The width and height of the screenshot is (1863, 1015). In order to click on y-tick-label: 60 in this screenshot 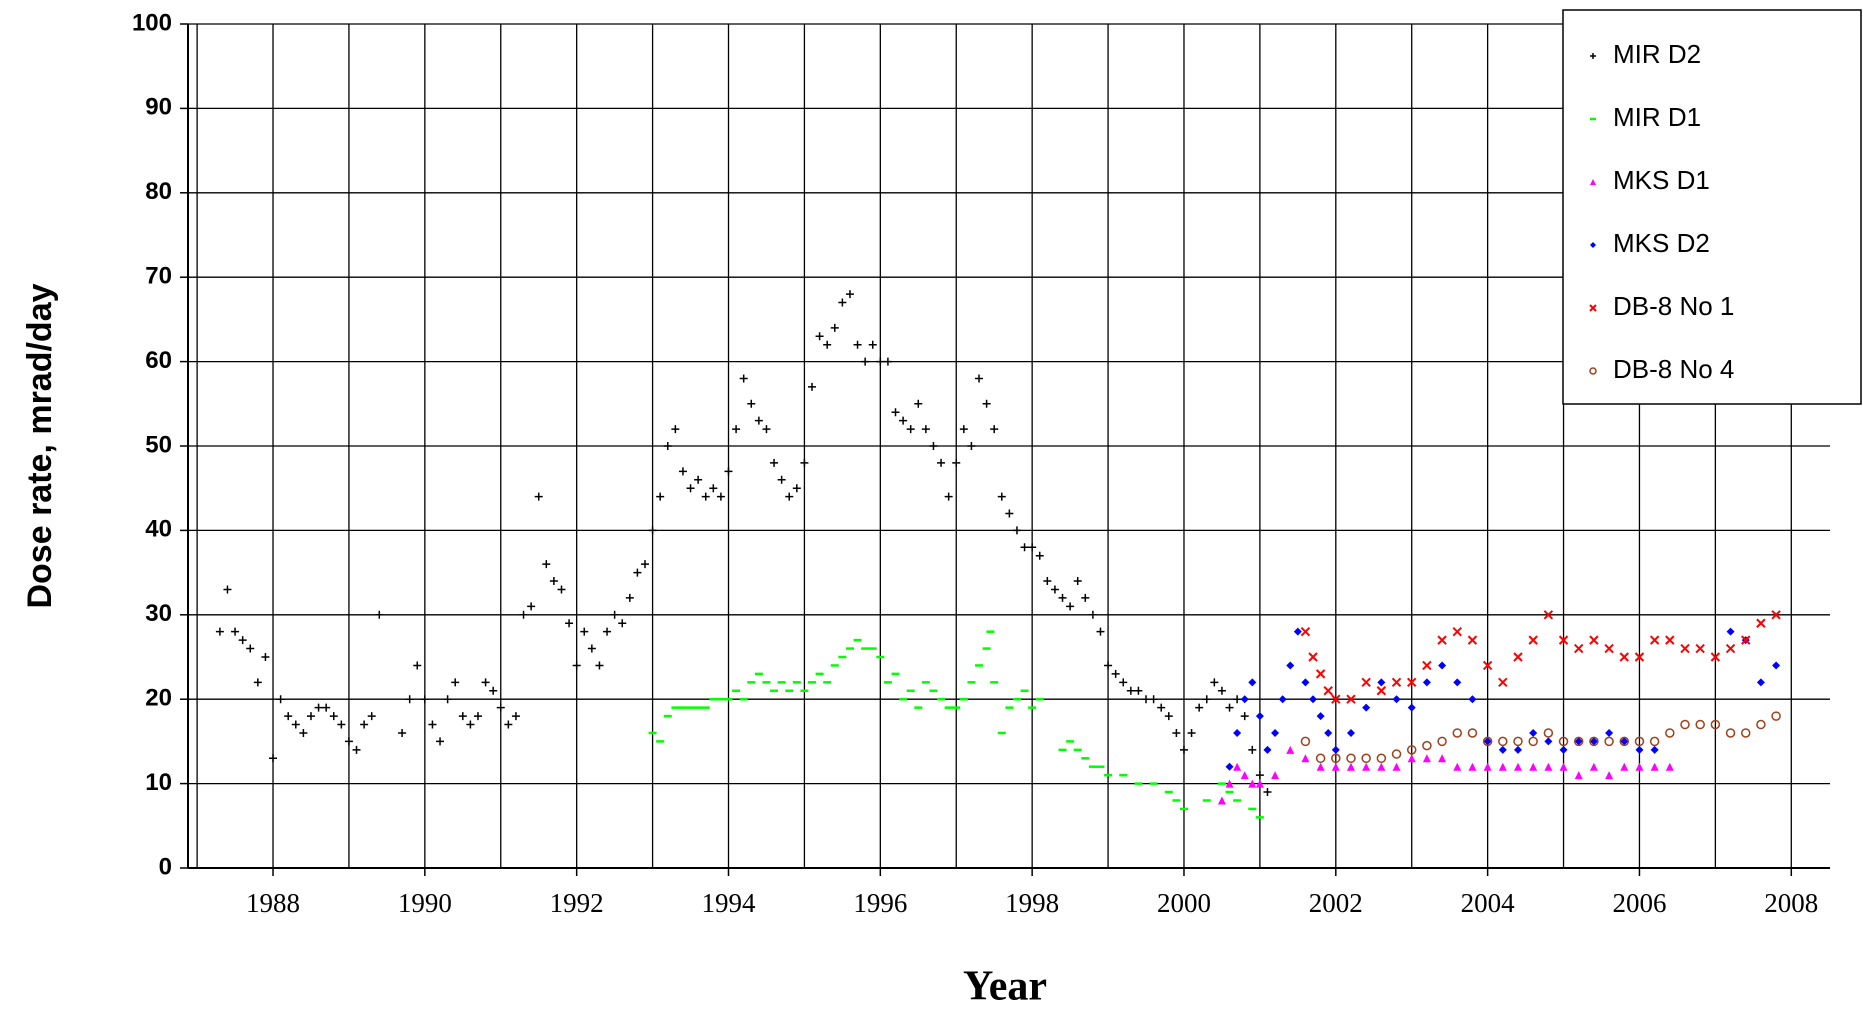, I will do `click(158, 360)`.